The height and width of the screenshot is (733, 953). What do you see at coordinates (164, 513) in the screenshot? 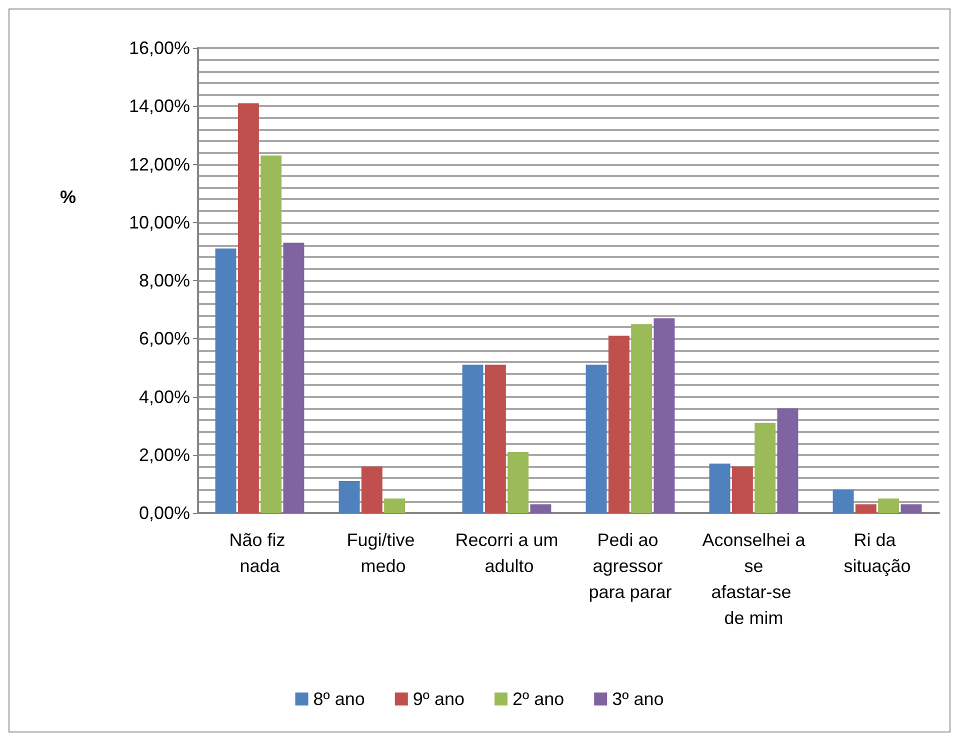
I see `y-tick-label: 0,00%` at bounding box center [164, 513].